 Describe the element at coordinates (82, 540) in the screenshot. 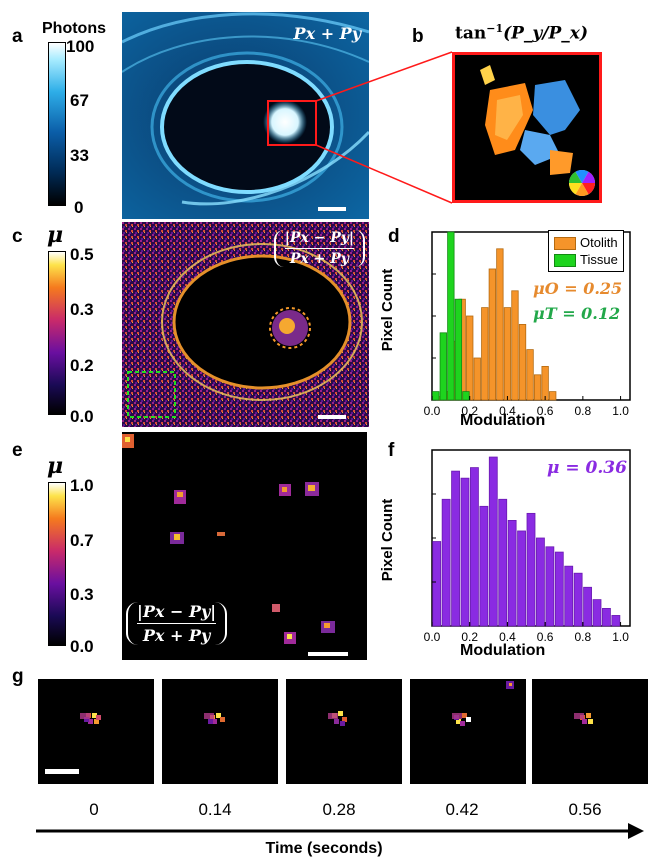

I see `colorbar-e-tick-0-7: 0.7` at that location.